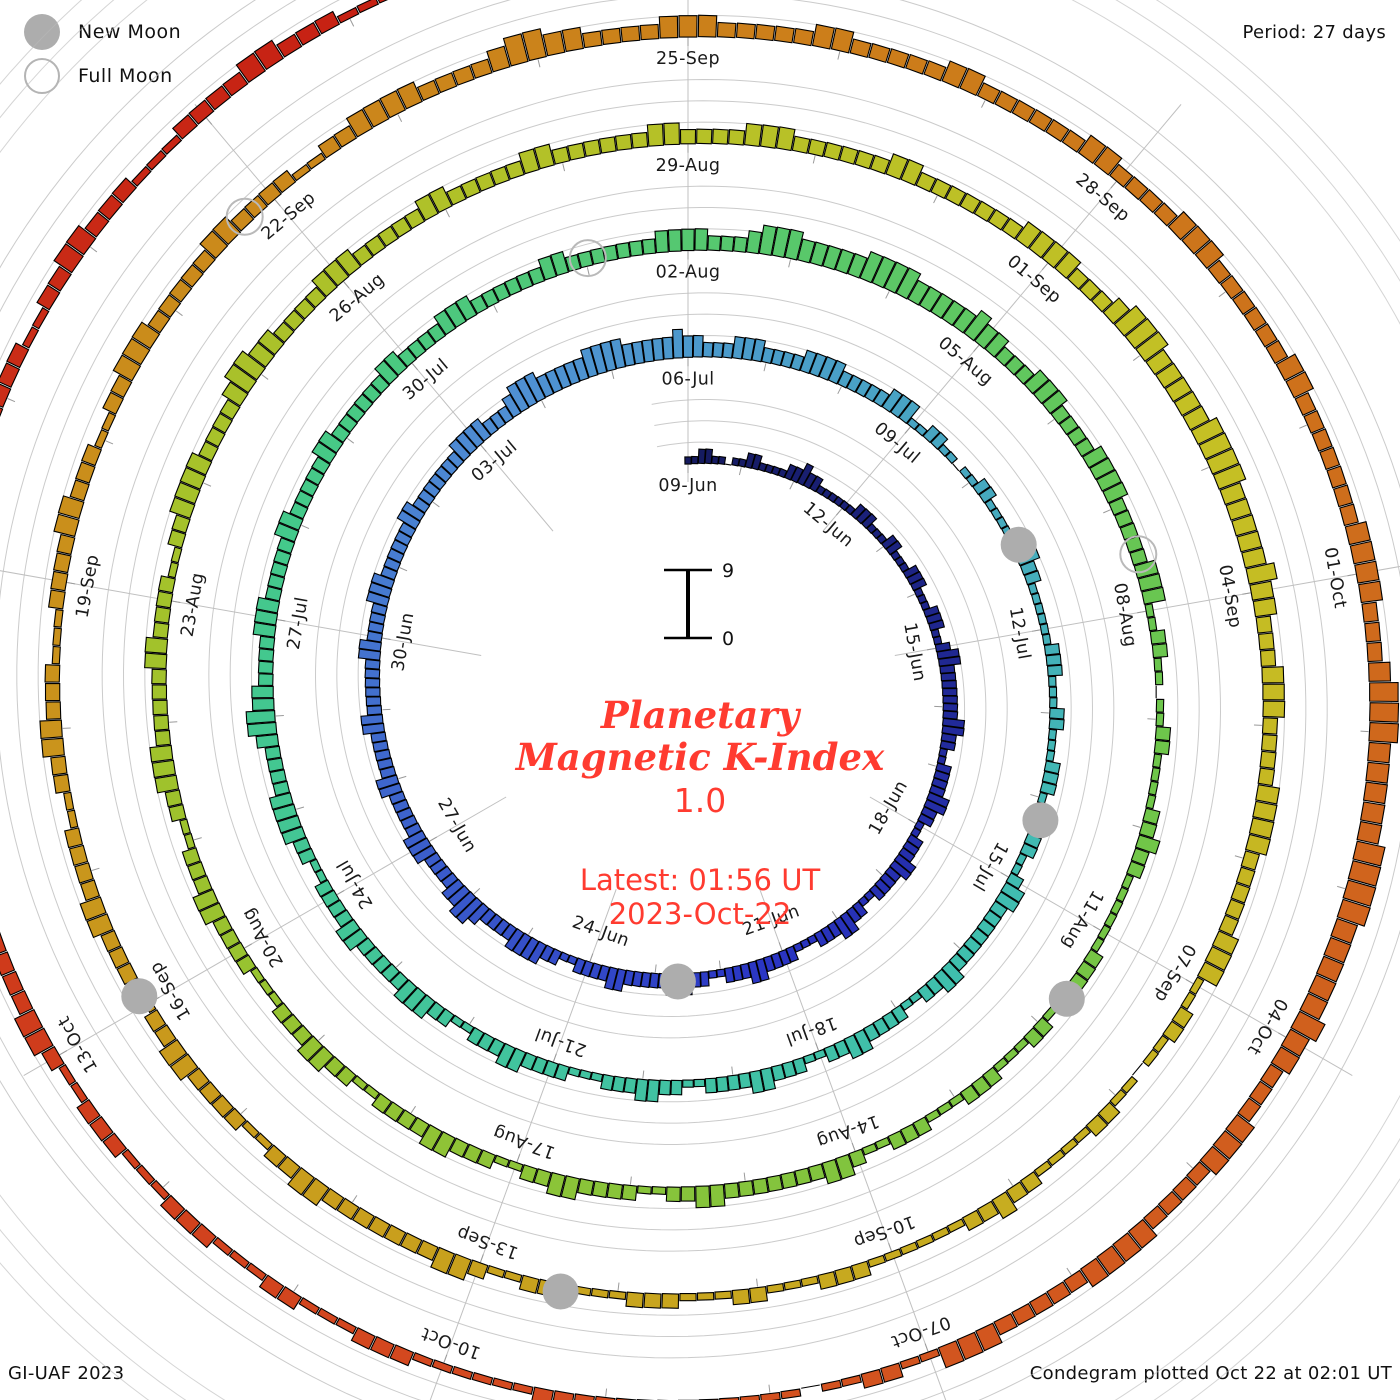  Describe the element at coordinates (298, 623) in the screenshot. I see `date-label: 27-Jul` at that location.